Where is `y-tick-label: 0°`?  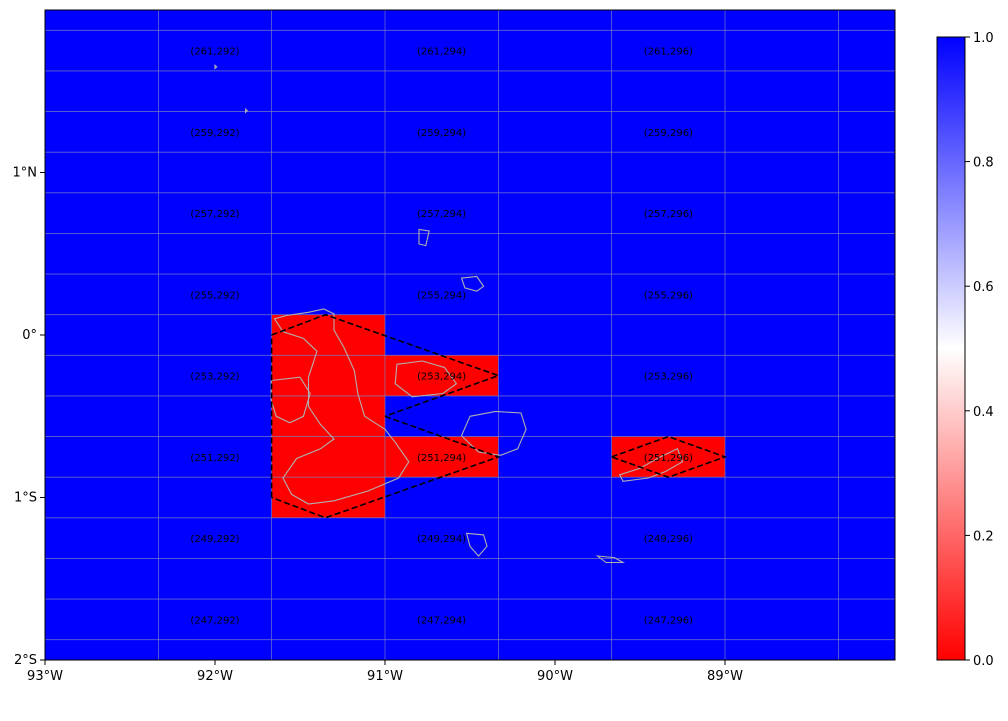
y-tick-label: 0° is located at coordinates (29, 335).